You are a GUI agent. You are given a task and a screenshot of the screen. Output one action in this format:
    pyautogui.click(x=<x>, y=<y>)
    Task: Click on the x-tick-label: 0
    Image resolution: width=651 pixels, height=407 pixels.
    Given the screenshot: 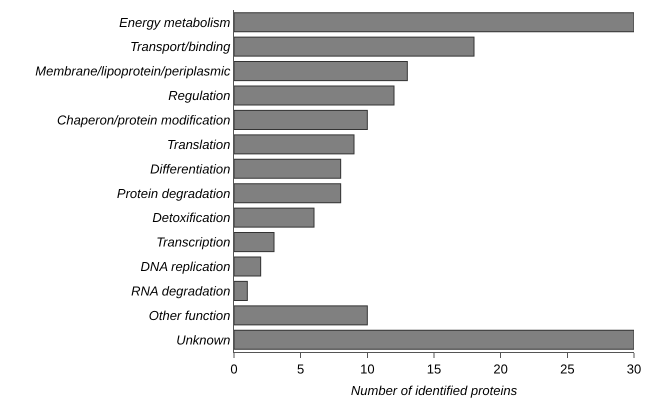 What is the action you would take?
    pyautogui.click(x=234, y=369)
    